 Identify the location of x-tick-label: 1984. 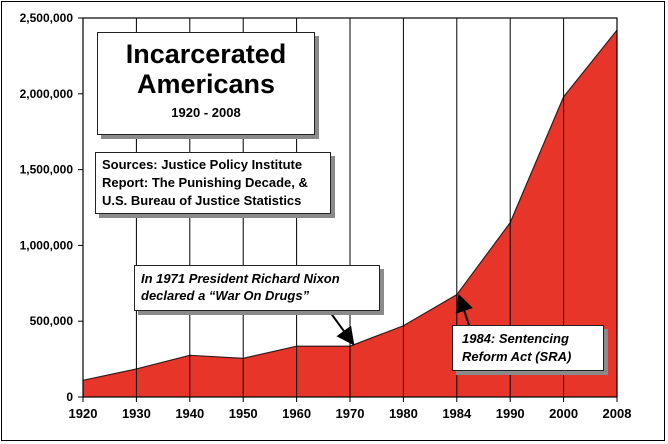
(457, 413).